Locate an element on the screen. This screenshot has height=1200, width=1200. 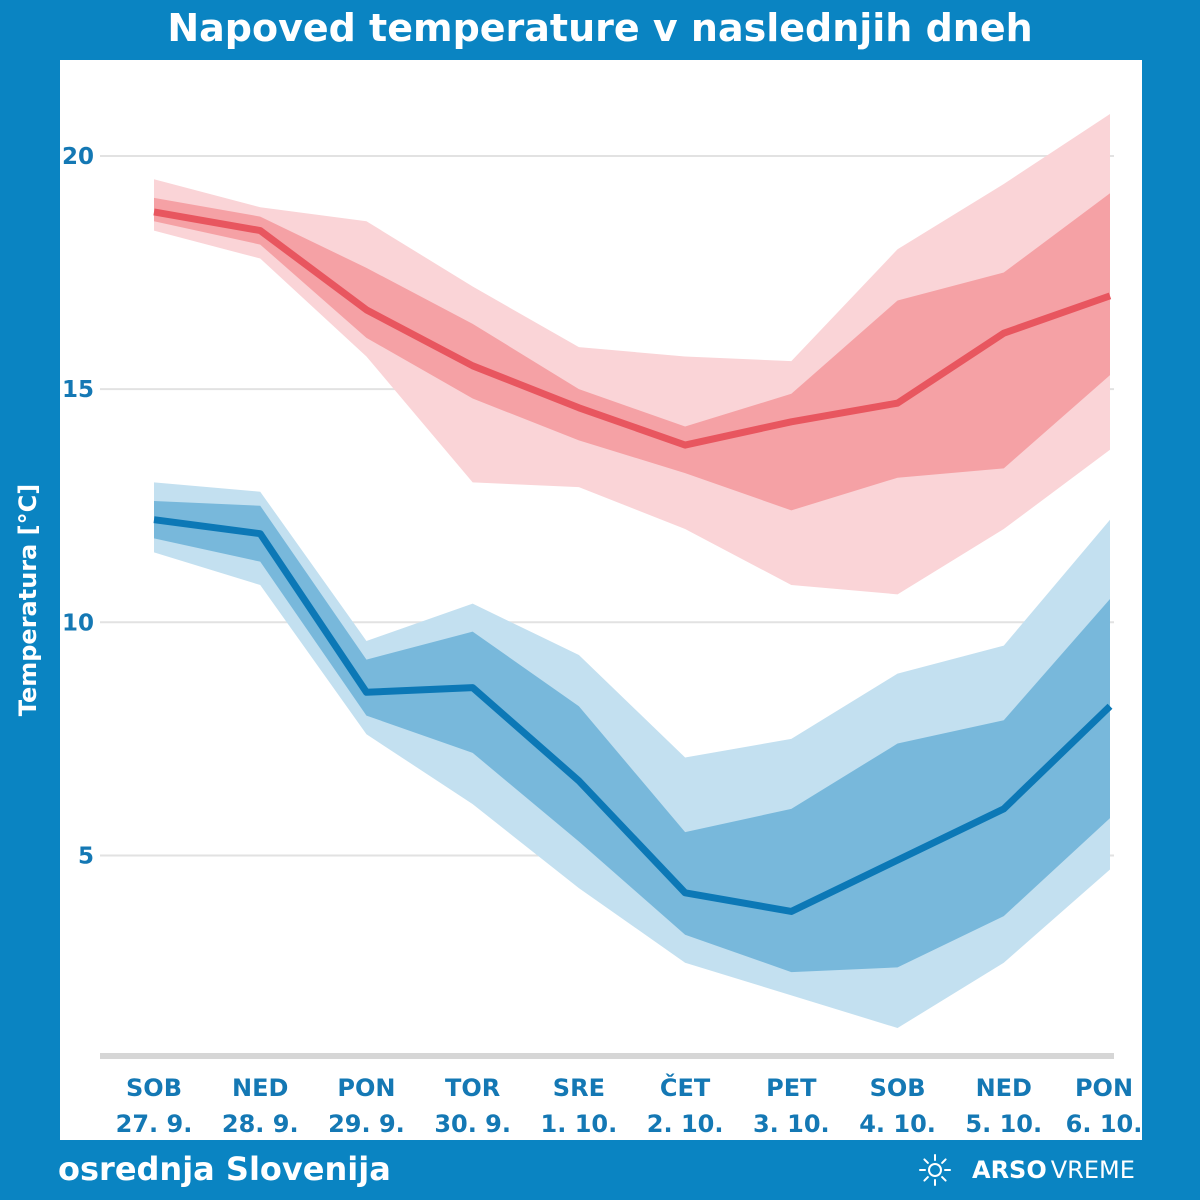
chart-title: Napoved temperature v naslednjih dneh is located at coordinates (600, 28).